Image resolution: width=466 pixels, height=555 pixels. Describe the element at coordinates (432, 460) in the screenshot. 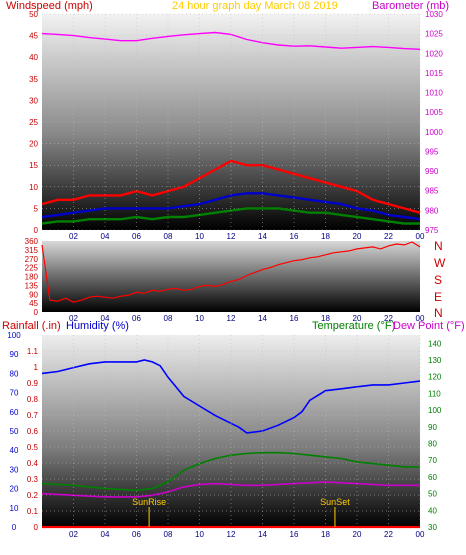

I see `tick-label-temp-4: 70` at that location.